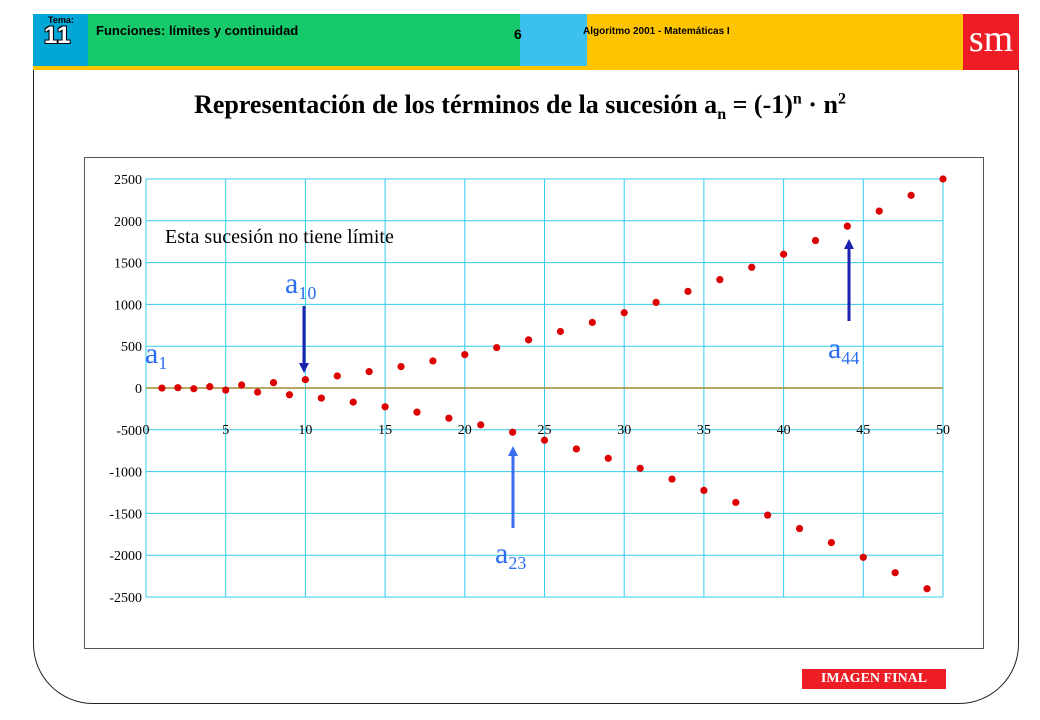  Describe the element at coordinates (775, 40) in the screenshot. I see `series-segment` at that location.